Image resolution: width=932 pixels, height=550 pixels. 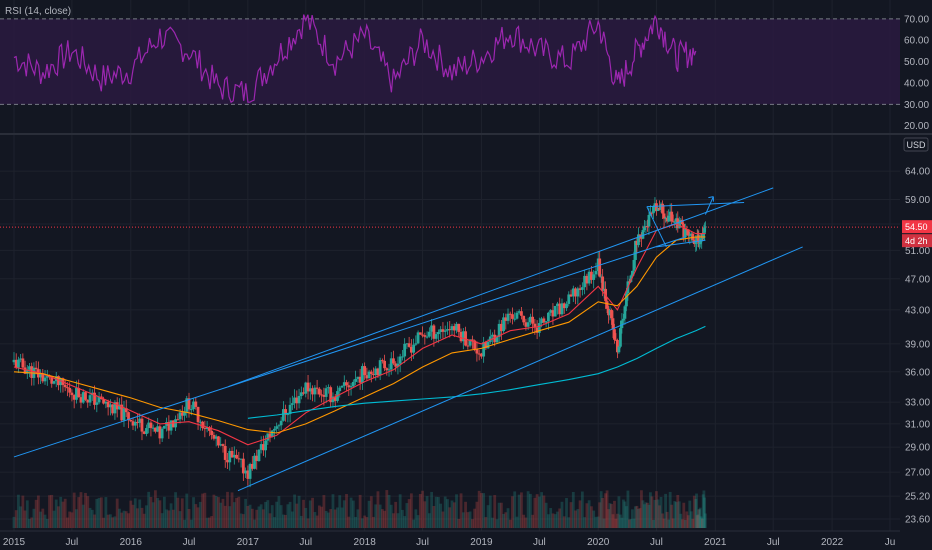 What do you see at coordinates (355, 59) in the screenshot?
I see `rsi-series-line` at bounding box center [355, 59].